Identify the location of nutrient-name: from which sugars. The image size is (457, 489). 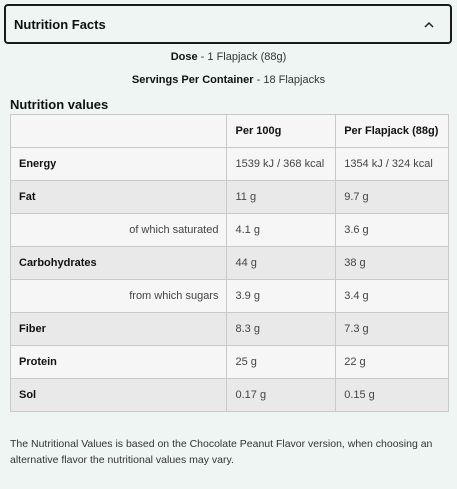
(118, 296).